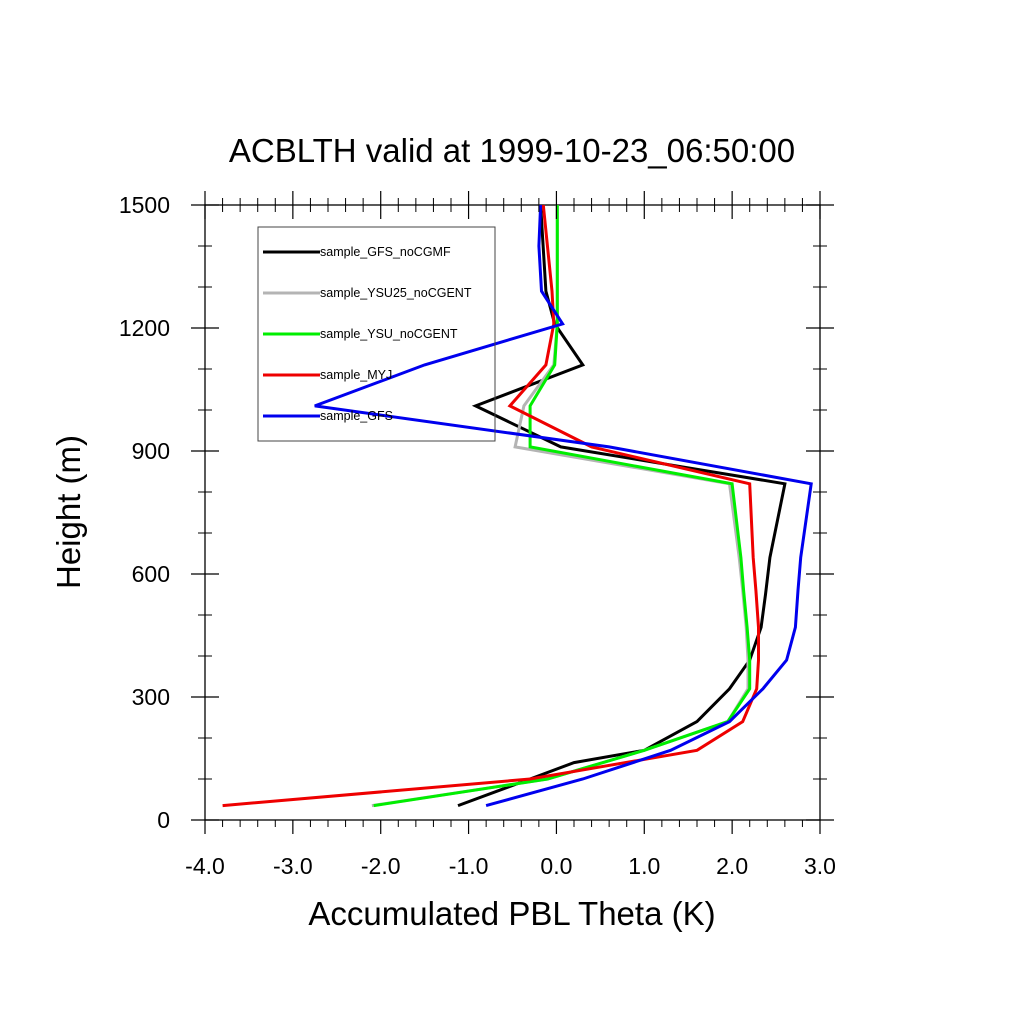 The height and width of the screenshot is (1024, 1024). Describe the element at coordinates (144, 328) in the screenshot. I see `y-tick-label: 1200` at that location.